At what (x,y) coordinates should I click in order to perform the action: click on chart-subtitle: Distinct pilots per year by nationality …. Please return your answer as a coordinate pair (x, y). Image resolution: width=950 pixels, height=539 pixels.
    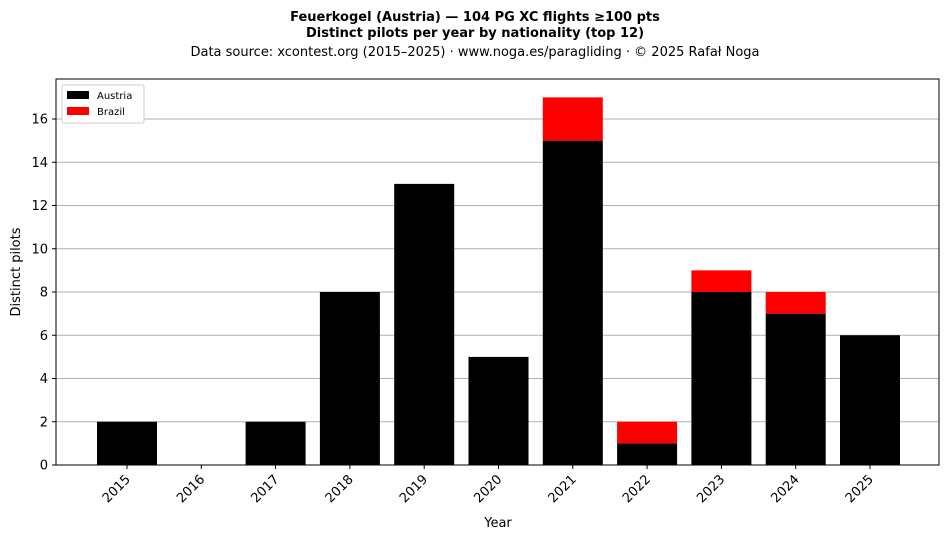
    Looking at the image, I should click on (475, 33).